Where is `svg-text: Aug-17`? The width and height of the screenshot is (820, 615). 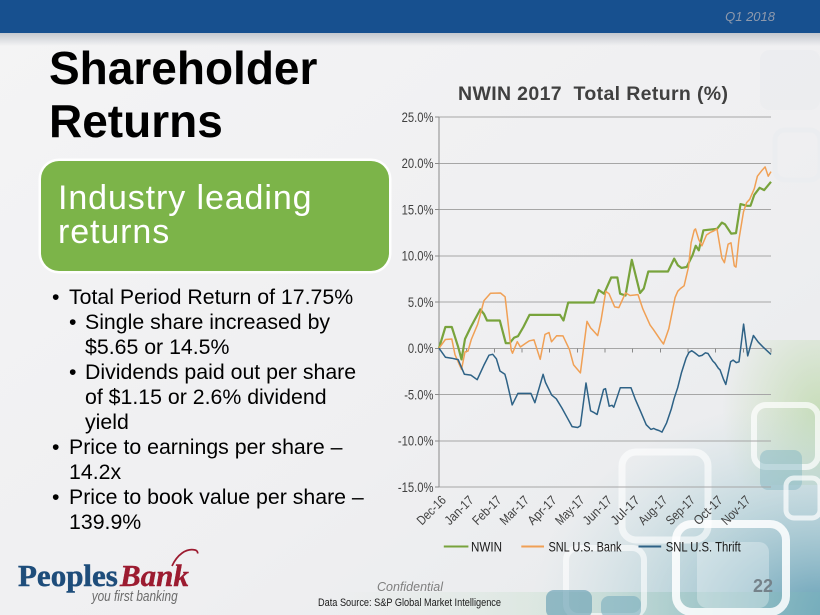
svg-text: Aug-17 is located at coordinates (652, 510).